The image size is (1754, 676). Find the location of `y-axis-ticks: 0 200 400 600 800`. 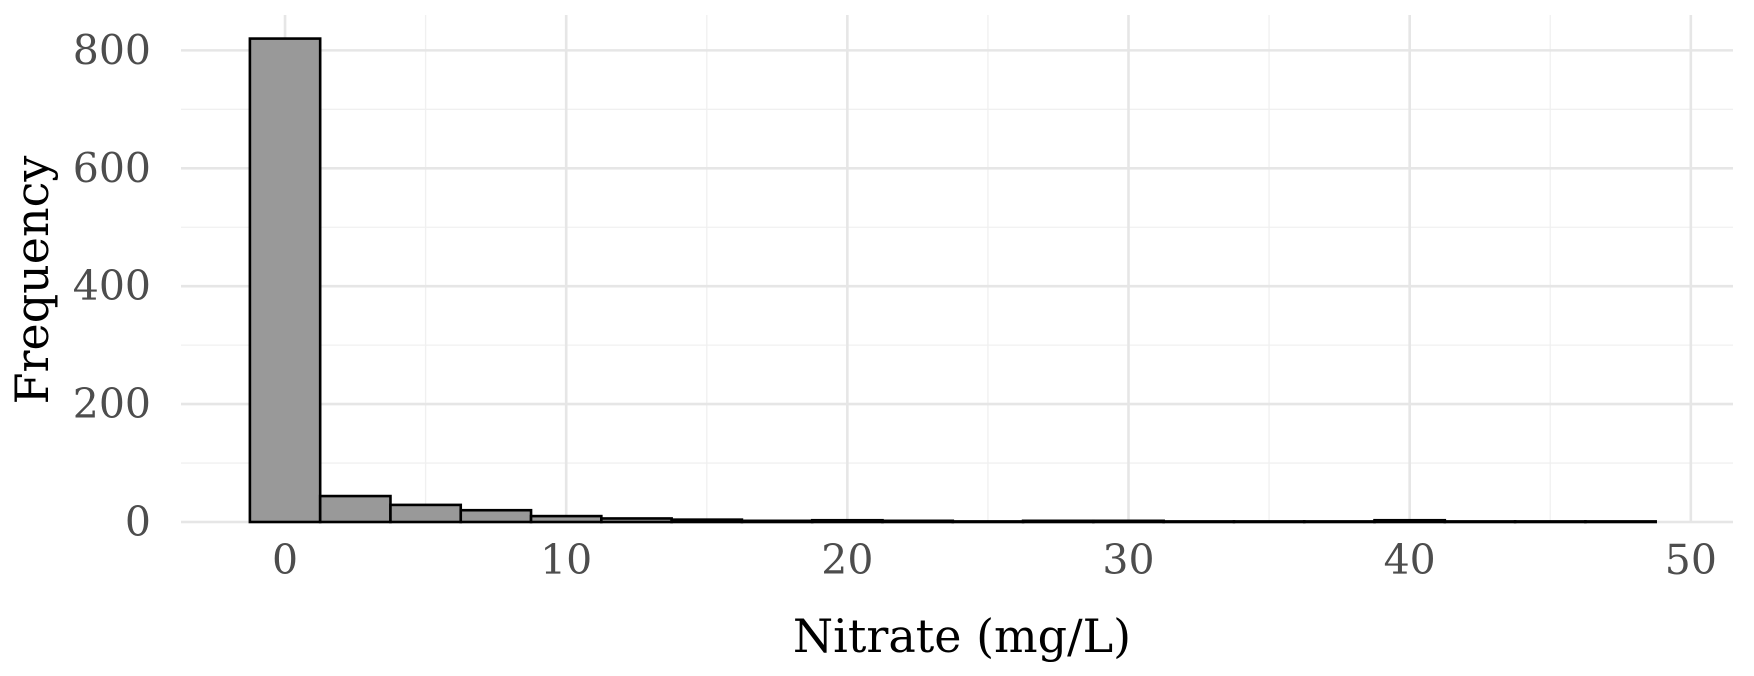

y-axis-ticks: 0 200 400 600 800 is located at coordinates (112, 286).